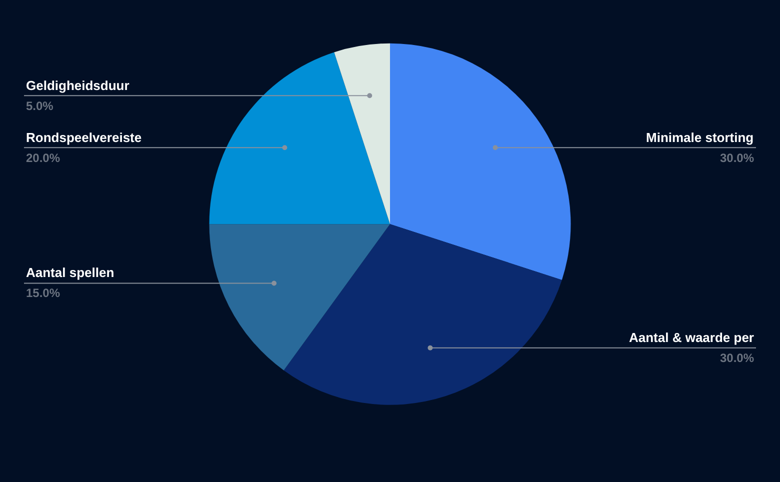 The image size is (780, 482). Describe the element at coordinates (700, 137) in the screenshot. I see `slice-label: Minimale storting` at that location.